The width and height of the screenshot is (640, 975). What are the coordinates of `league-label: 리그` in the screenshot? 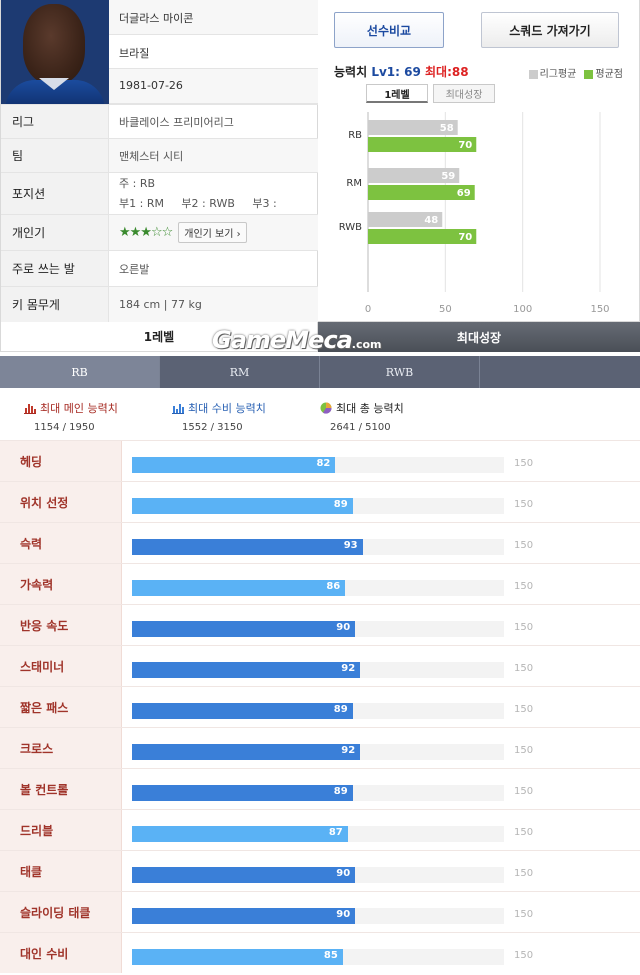 It's located at (55, 121).